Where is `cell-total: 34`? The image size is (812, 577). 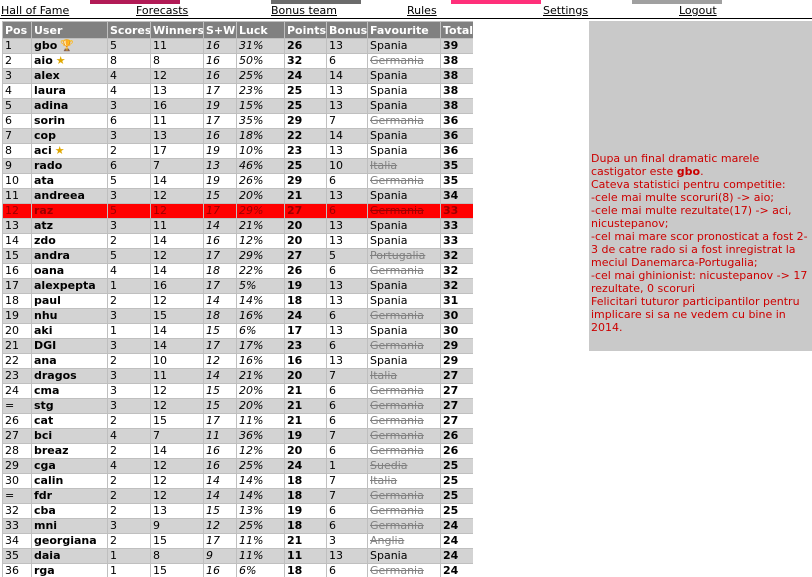
cell-total: 34 is located at coordinates (456, 196).